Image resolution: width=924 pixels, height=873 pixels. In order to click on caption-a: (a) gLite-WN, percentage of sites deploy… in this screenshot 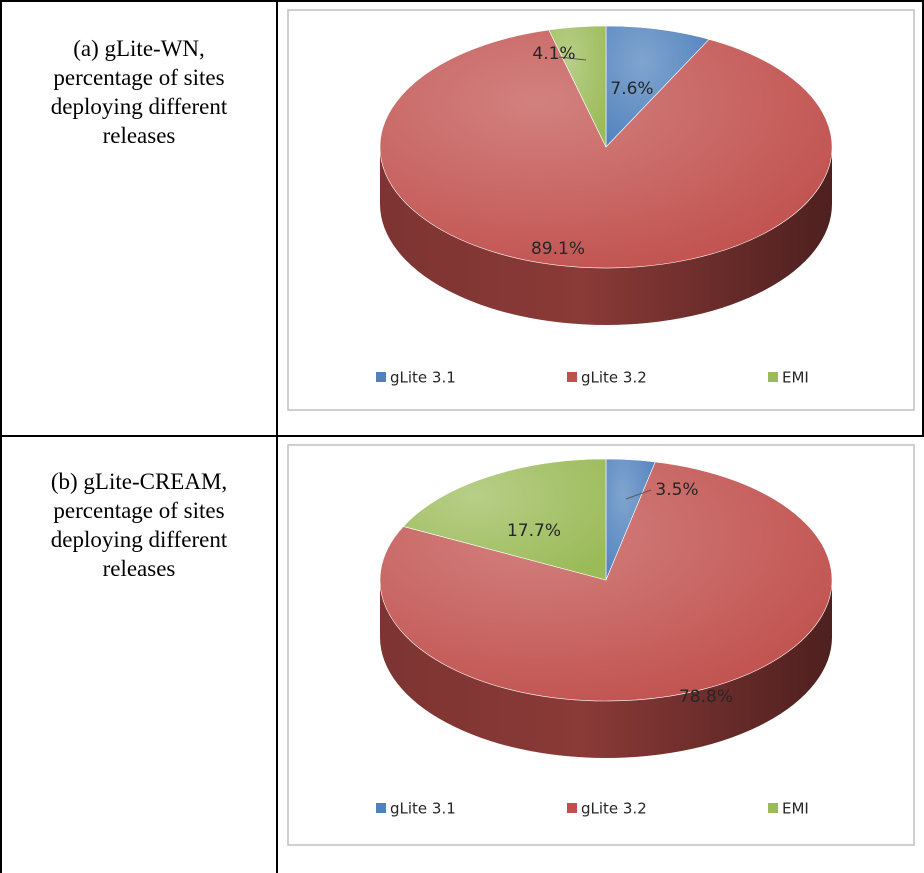, I will do `click(139, 92)`.